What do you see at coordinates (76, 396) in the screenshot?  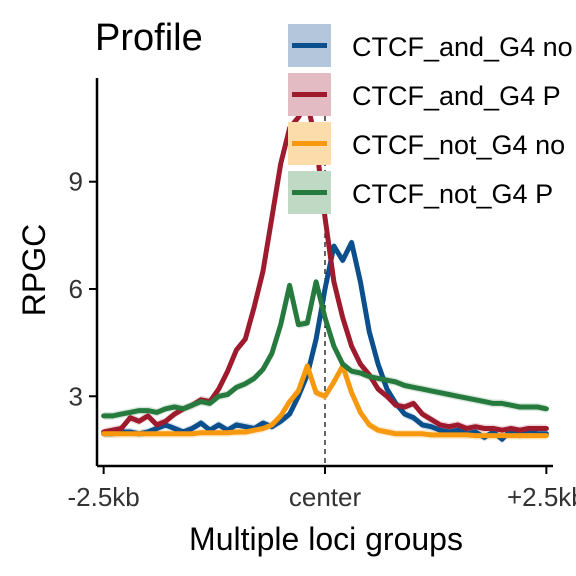 I see `y-tick-label: 3` at bounding box center [76, 396].